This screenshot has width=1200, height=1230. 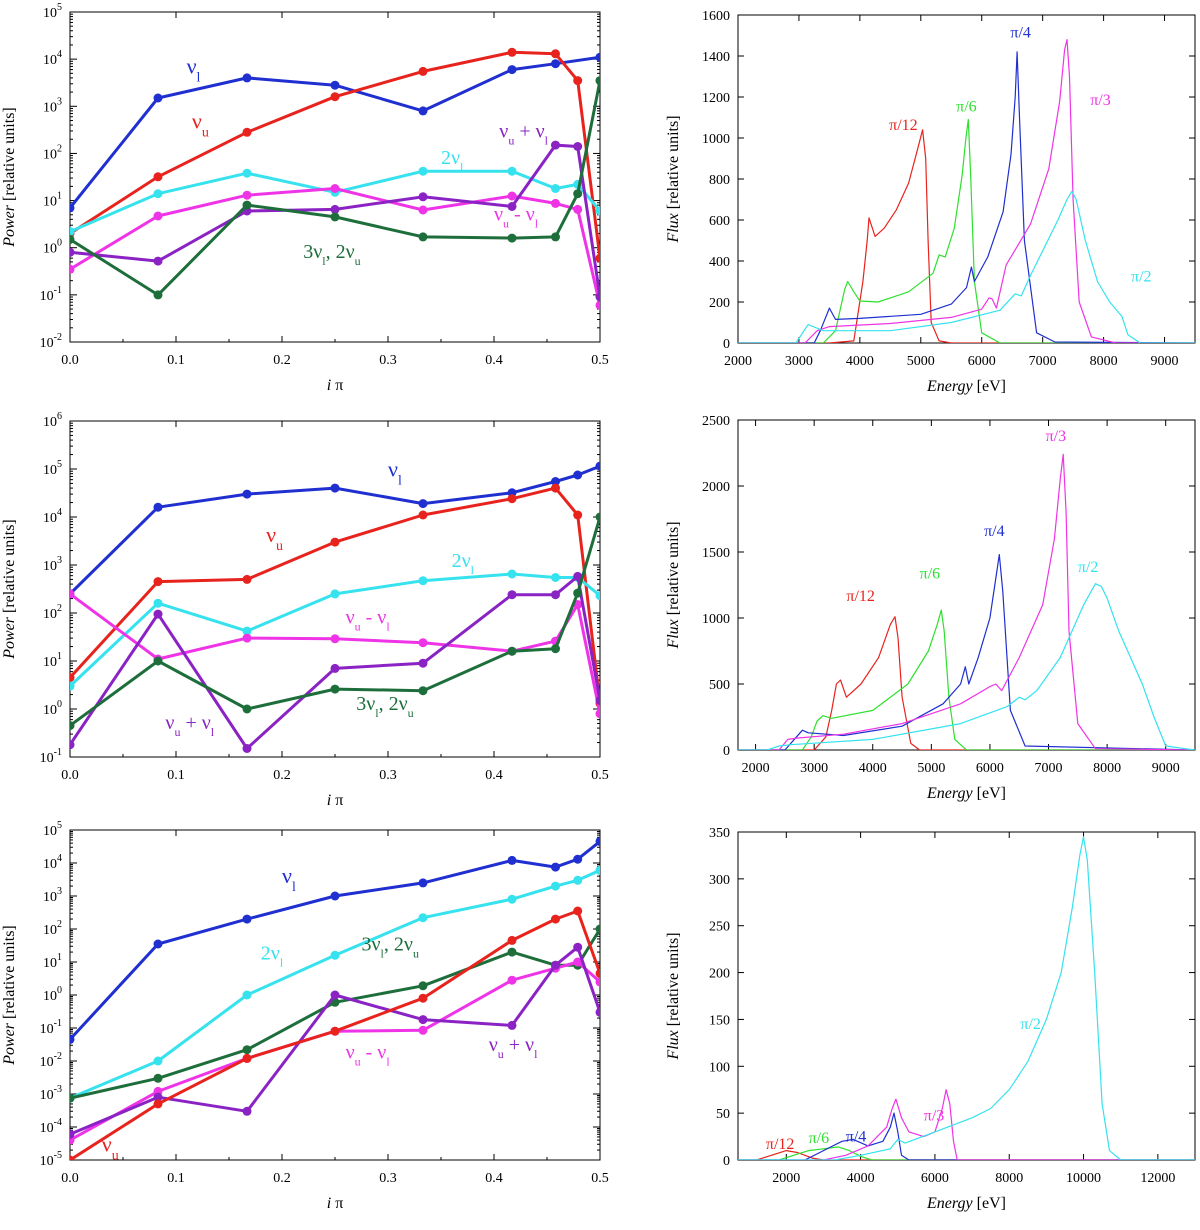 What do you see at coordinates (52, 11) in the screenshot?
I see `y-tick-label: 10⁵` at bounding box center [52, 11].